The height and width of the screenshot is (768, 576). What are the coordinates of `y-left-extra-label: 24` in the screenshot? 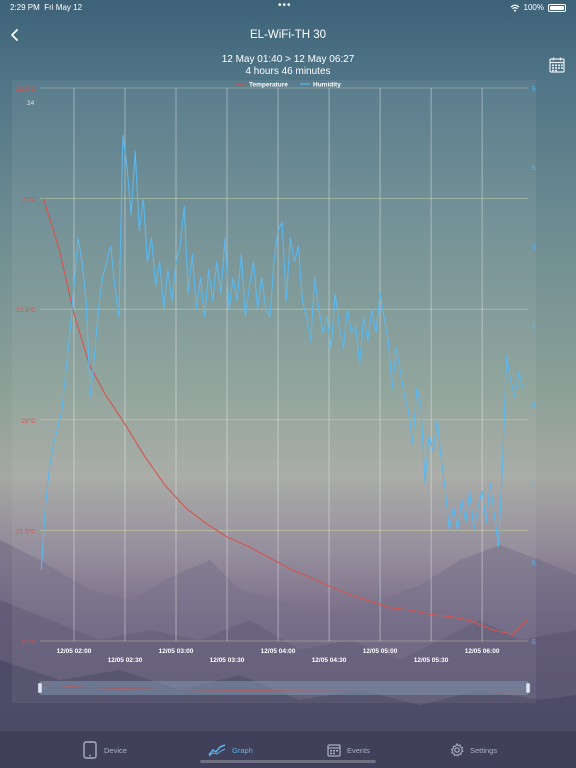 It's located at (31, 103).